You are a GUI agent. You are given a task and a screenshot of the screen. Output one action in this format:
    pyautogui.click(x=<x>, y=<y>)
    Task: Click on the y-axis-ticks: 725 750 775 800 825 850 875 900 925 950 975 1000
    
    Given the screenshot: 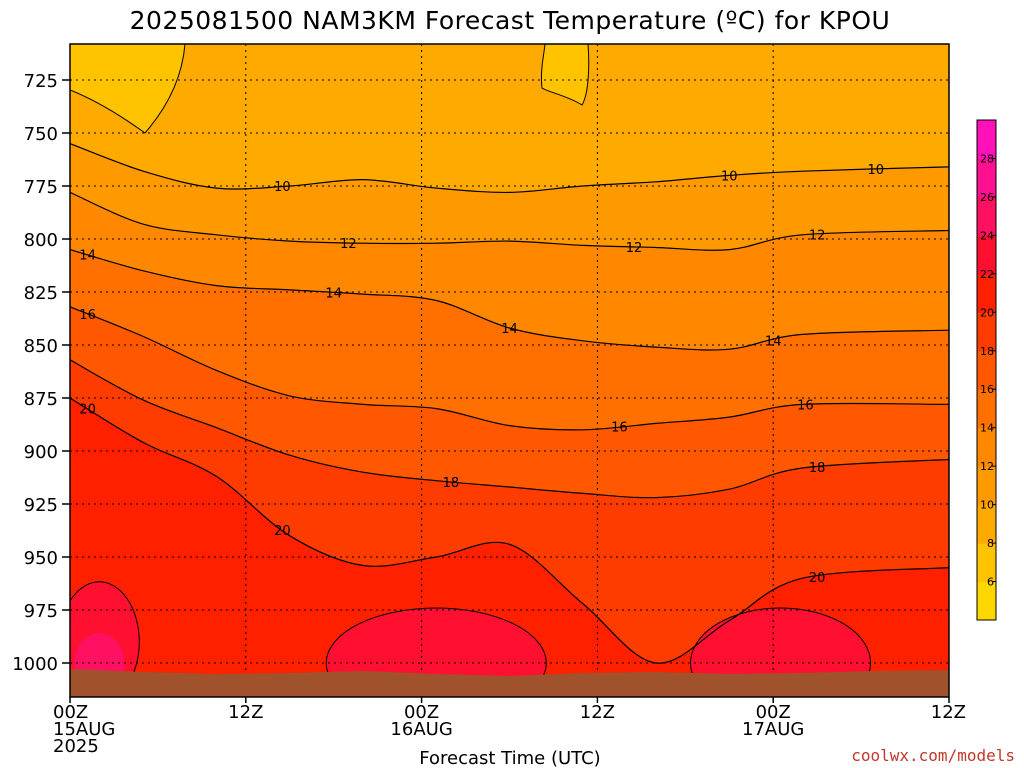 What is the action you would take?
    pyautogui.click(x=41, y=373)
    